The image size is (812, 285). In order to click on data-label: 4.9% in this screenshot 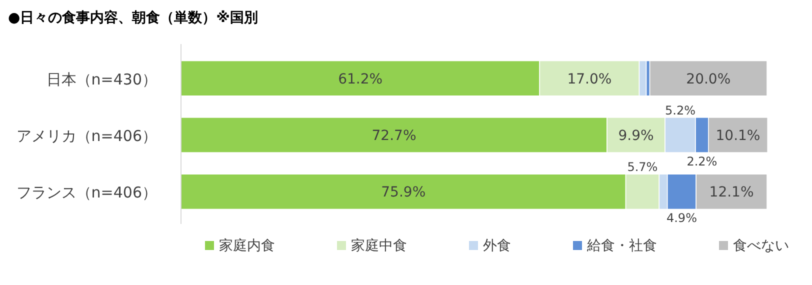, I will do `click(681, 218)`.